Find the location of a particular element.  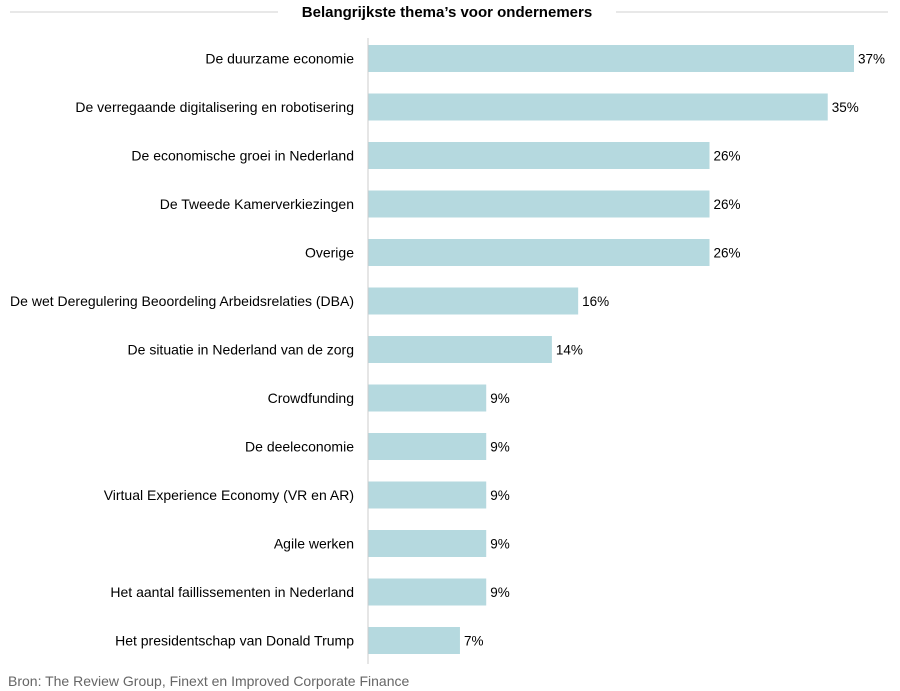

category-label: De economische groei in Nederland is located at coordinates (242, 156).